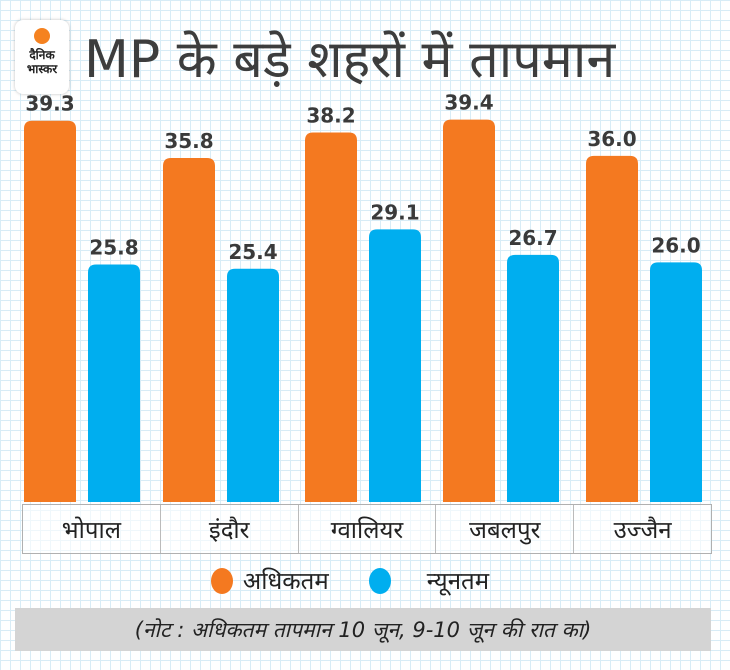 The image size is (730, 670). I want to click on value-label: 38.2, so click(330, 115).